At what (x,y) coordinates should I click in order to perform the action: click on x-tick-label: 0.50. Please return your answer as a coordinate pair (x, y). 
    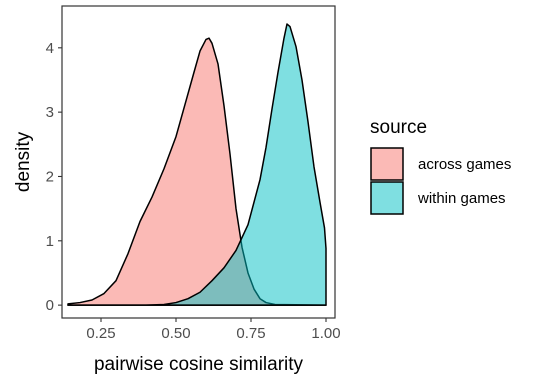
    Looking at the image, I should click on (175, 333).